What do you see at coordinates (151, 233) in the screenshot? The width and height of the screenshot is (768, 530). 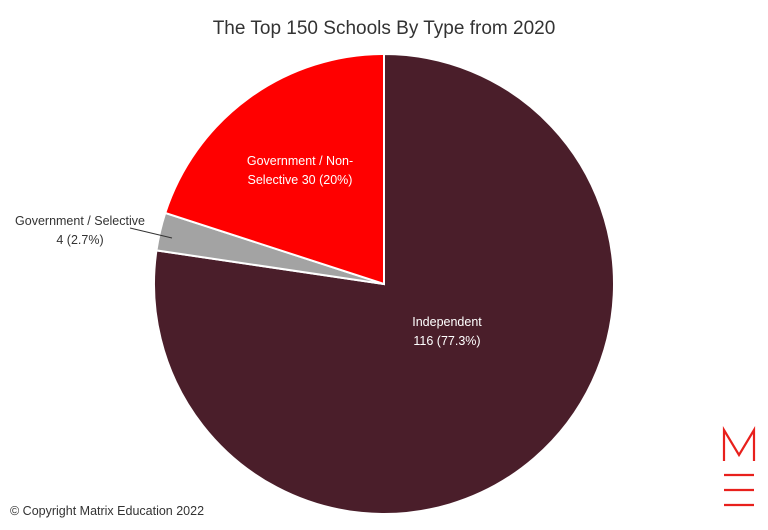 I see `leader-line` at bounding box center [151, 233].